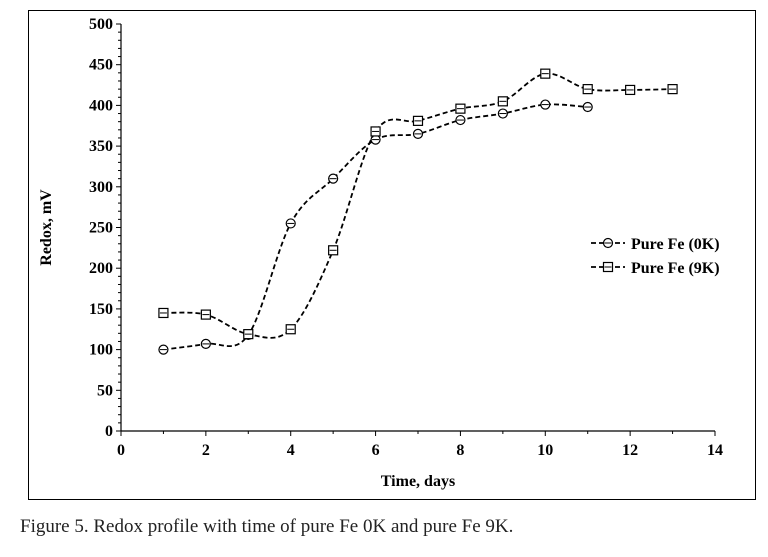  I want to click on y-tick-label: 200, so click(101, 268).